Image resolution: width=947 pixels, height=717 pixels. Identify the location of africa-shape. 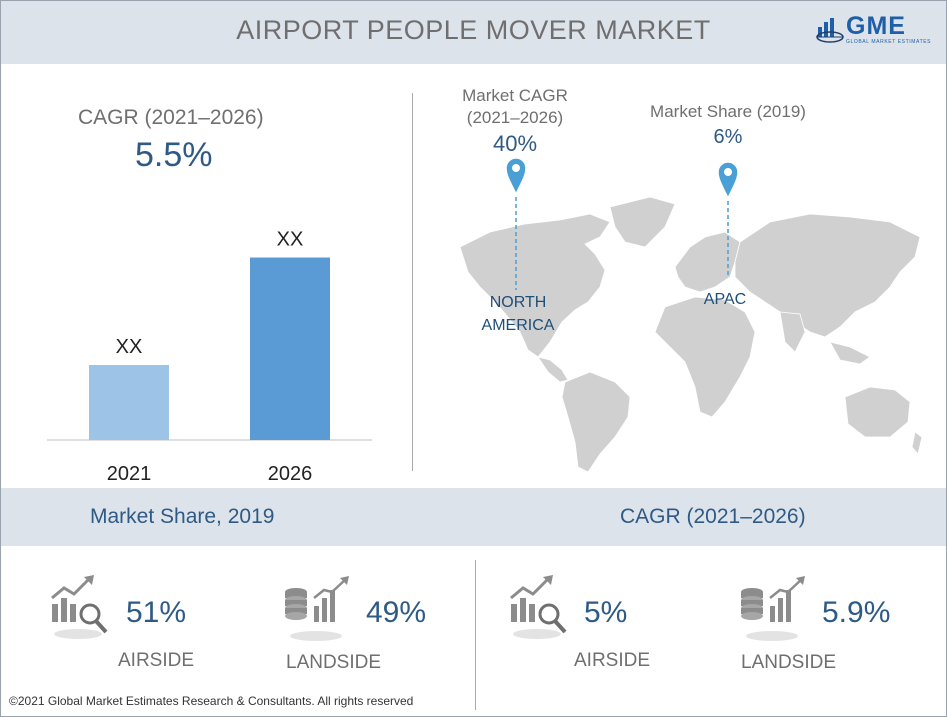
(705, 357).